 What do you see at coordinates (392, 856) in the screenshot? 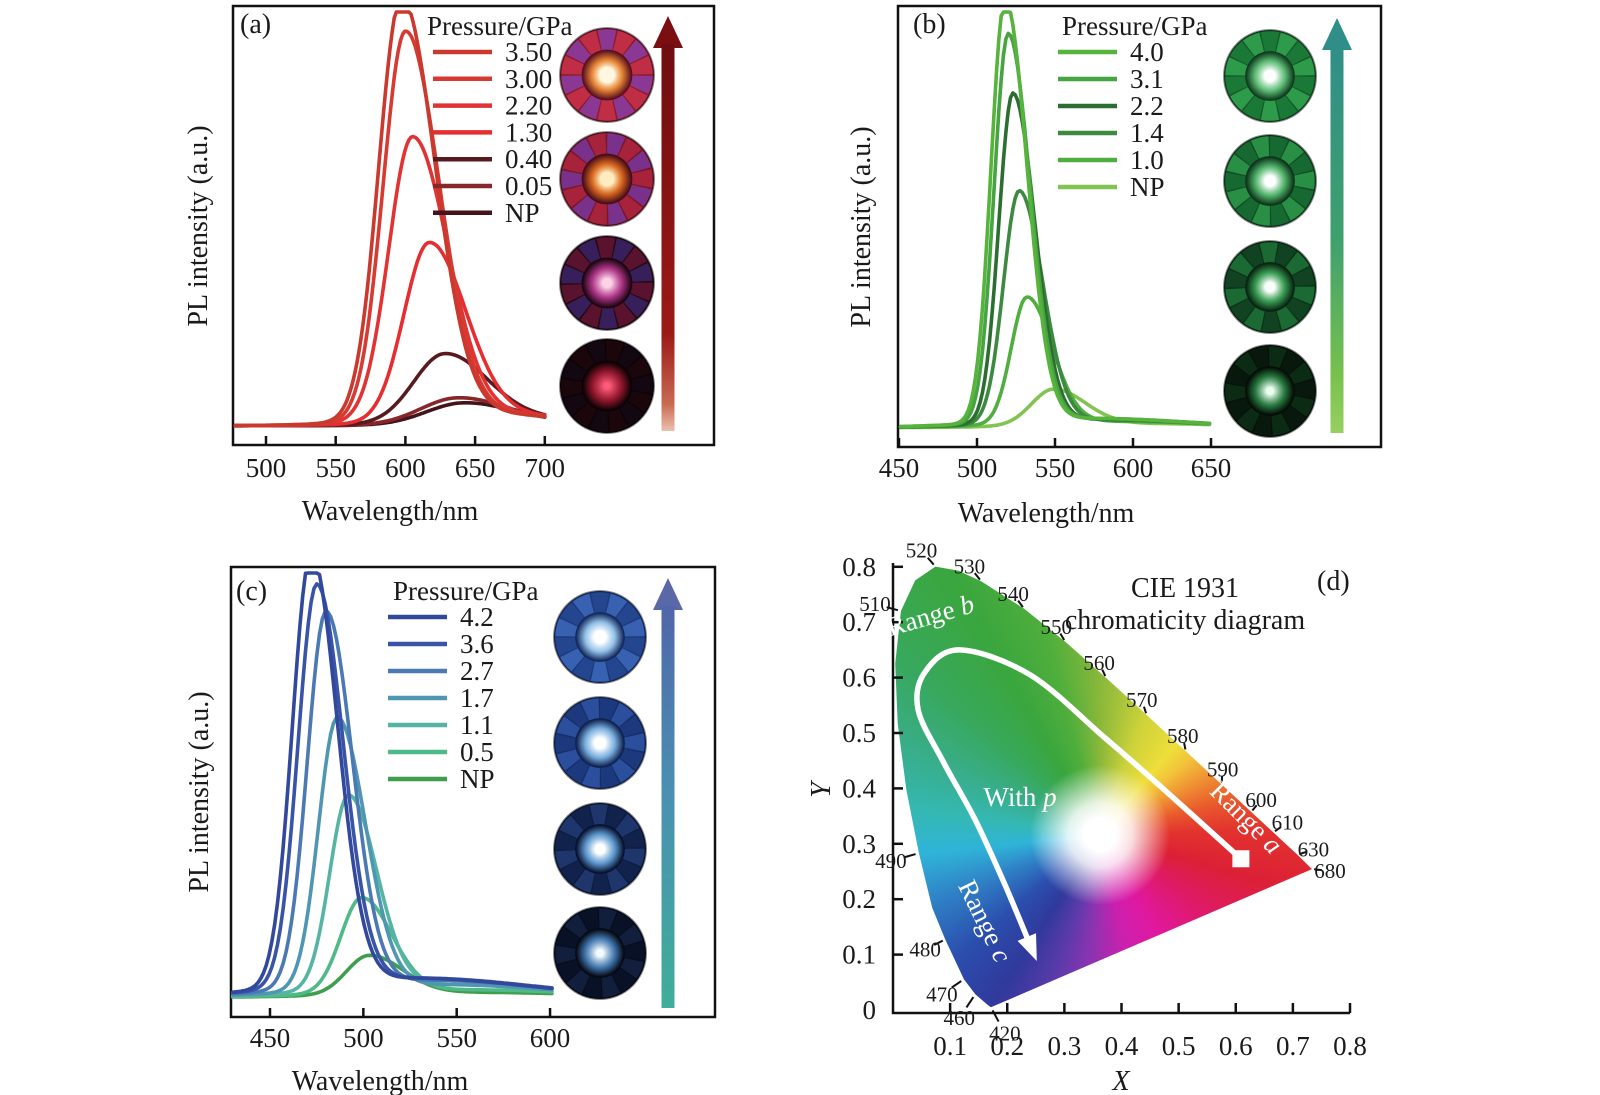
I see `panel-c-curve-1.7` at bounding box center [392, 856].